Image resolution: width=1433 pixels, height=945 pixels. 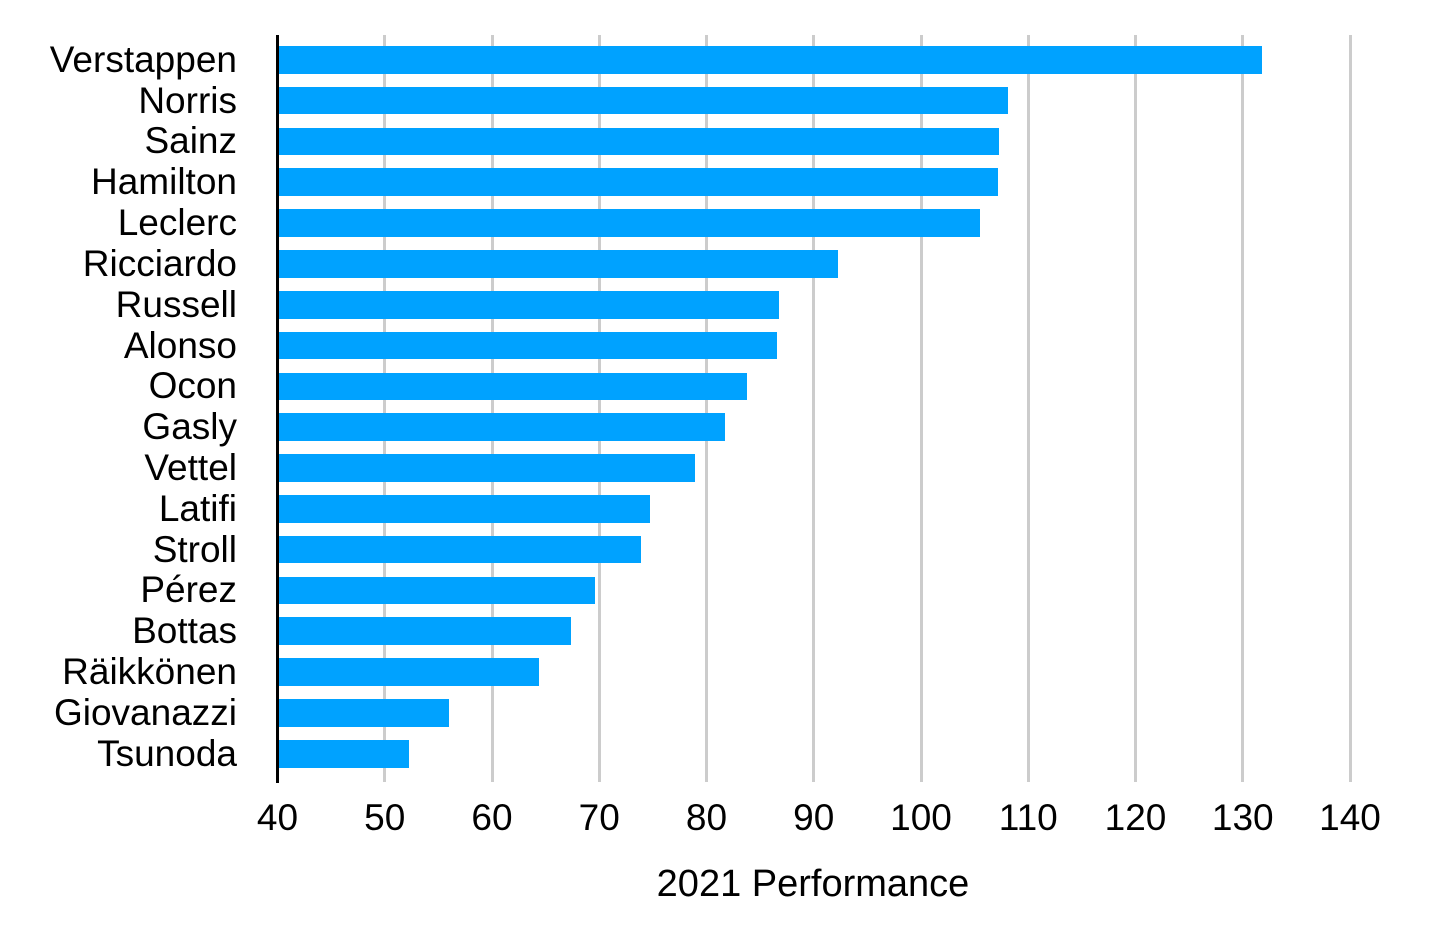 I want to click on category-label-stroll: Stroll, so click(x=194, y=549).